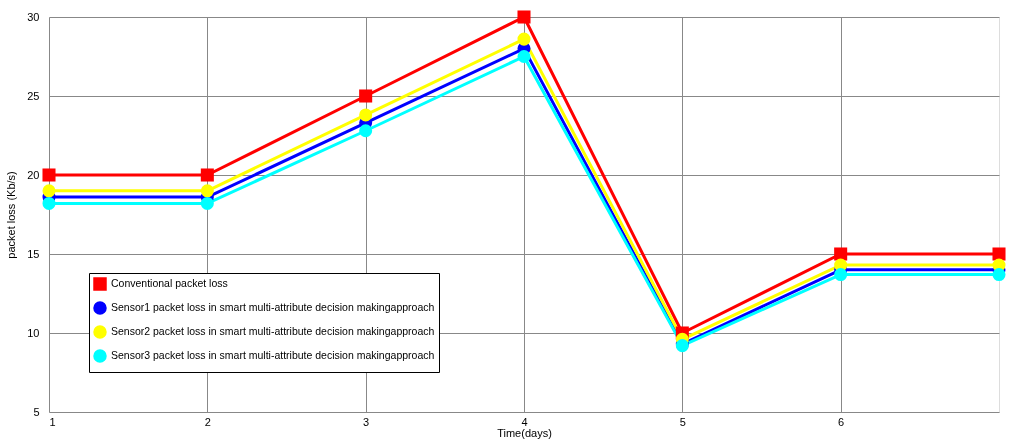  I want to click on x-axis-title: Time(days), so click(524, 432).